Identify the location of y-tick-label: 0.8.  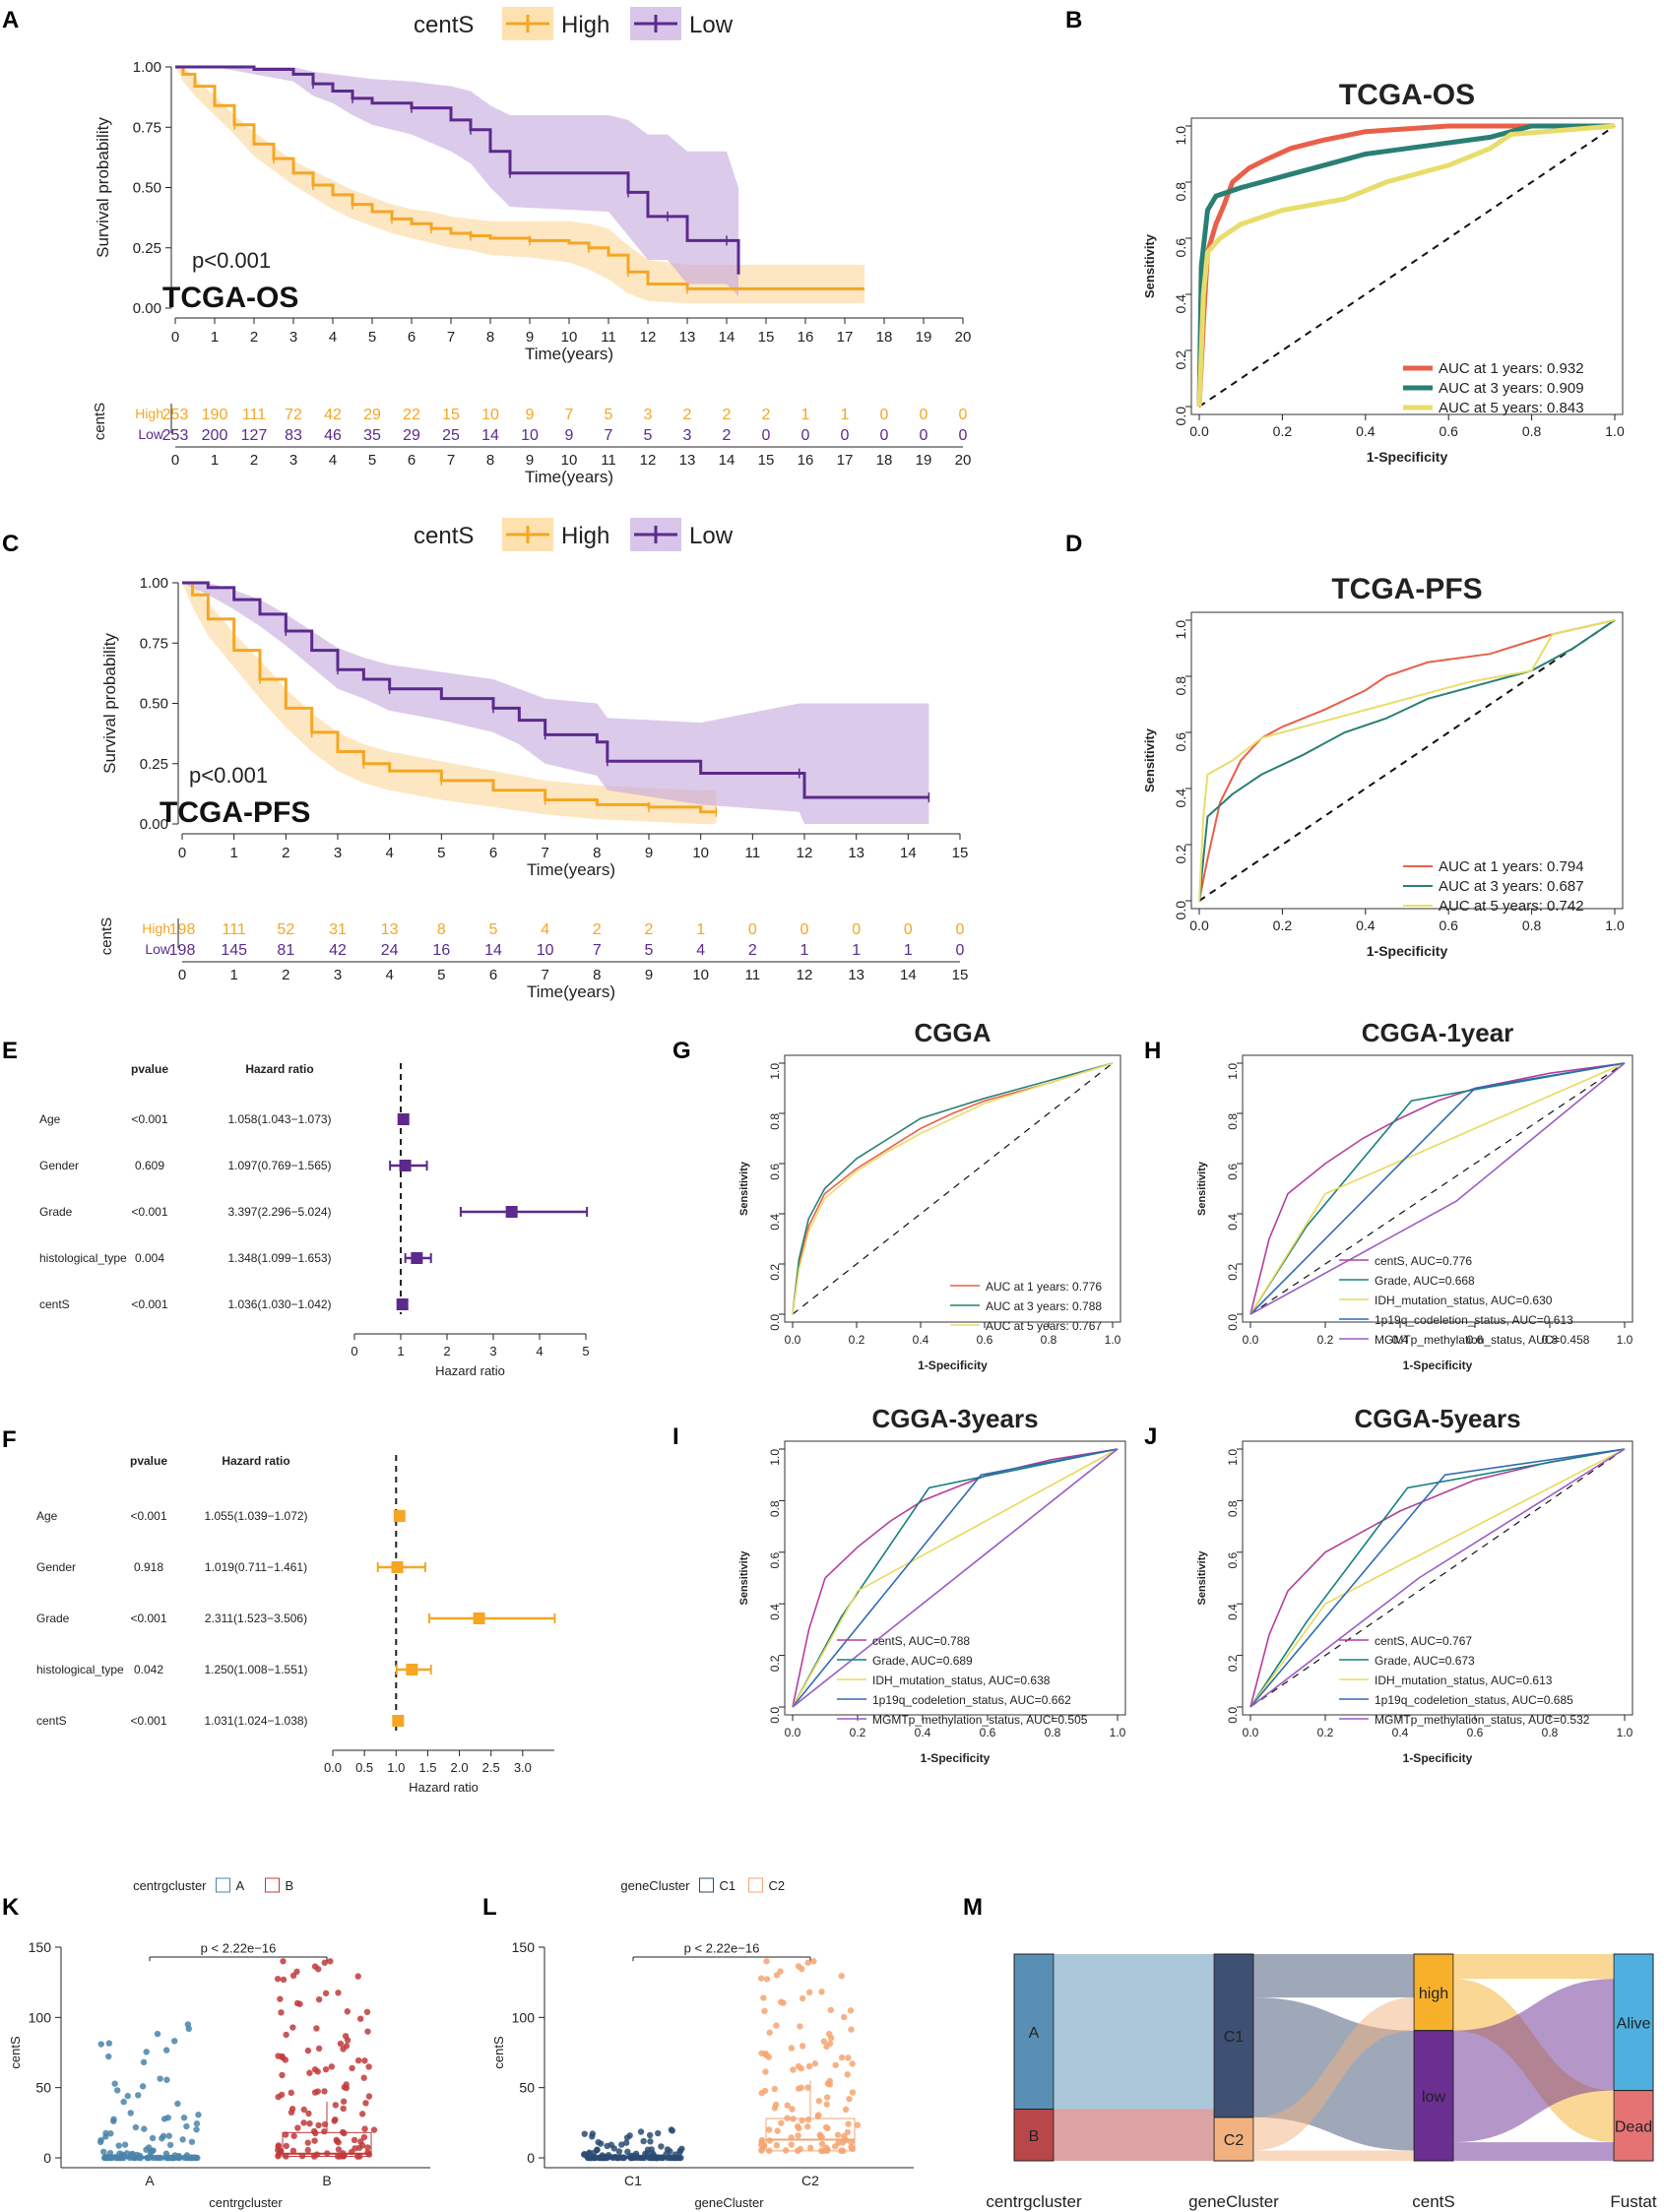
(775, 1121).